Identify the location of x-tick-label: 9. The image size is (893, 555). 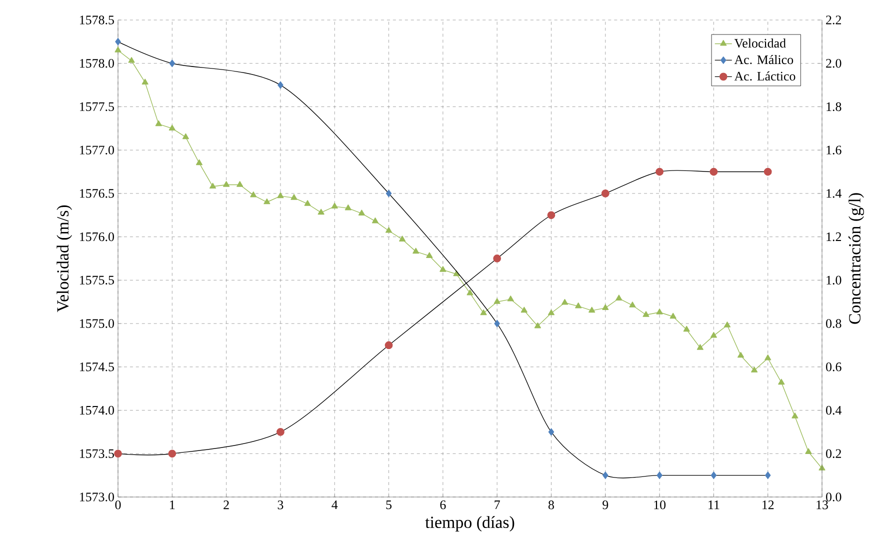
(605, 505).